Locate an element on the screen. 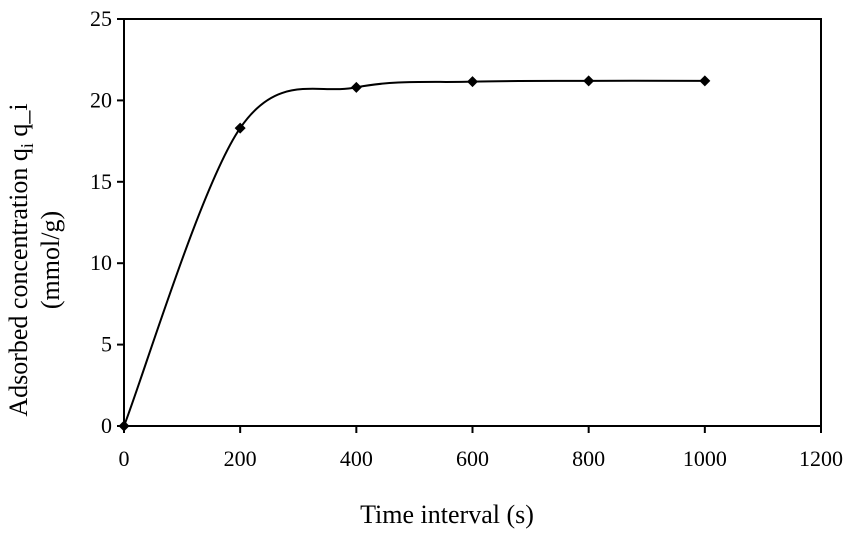 The width and height of the screenshot is (854, 537). y-tick-label: 0 is located at coordinates (106, 425).